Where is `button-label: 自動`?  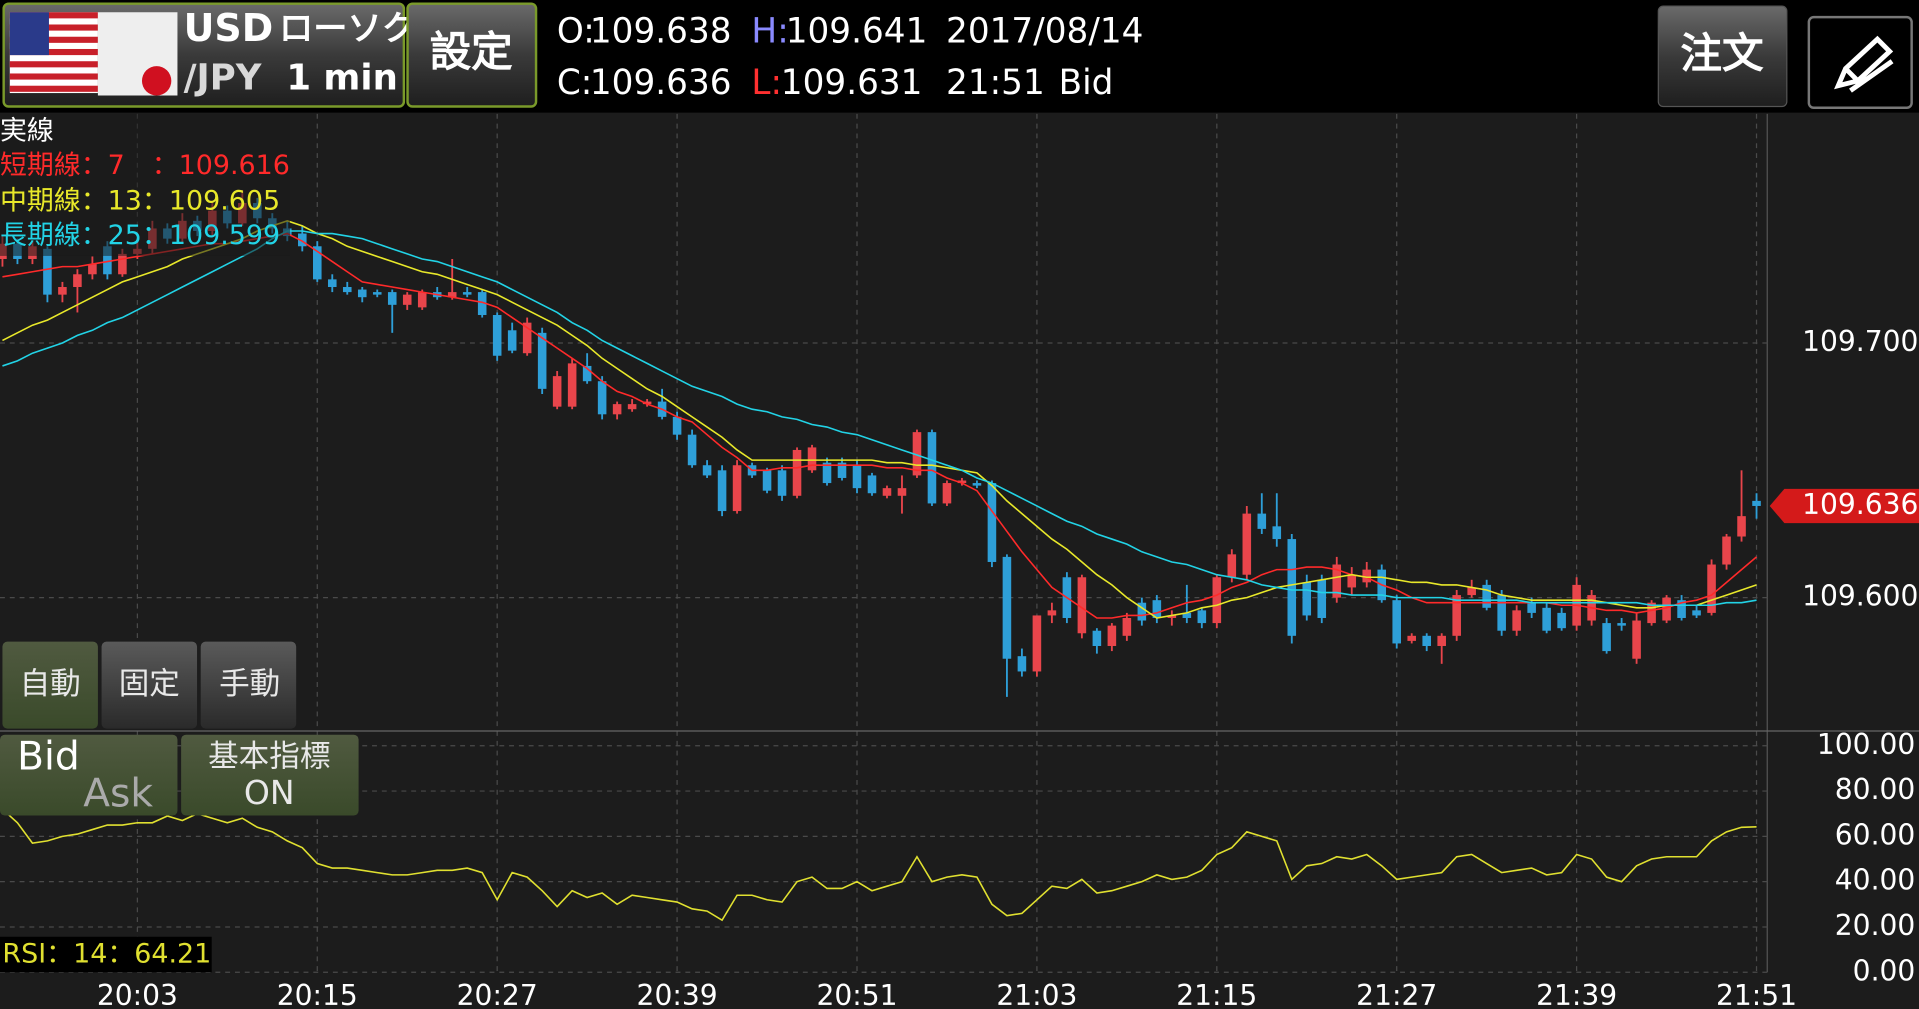 button-label: 自動 is located at coordinates (50, 684).